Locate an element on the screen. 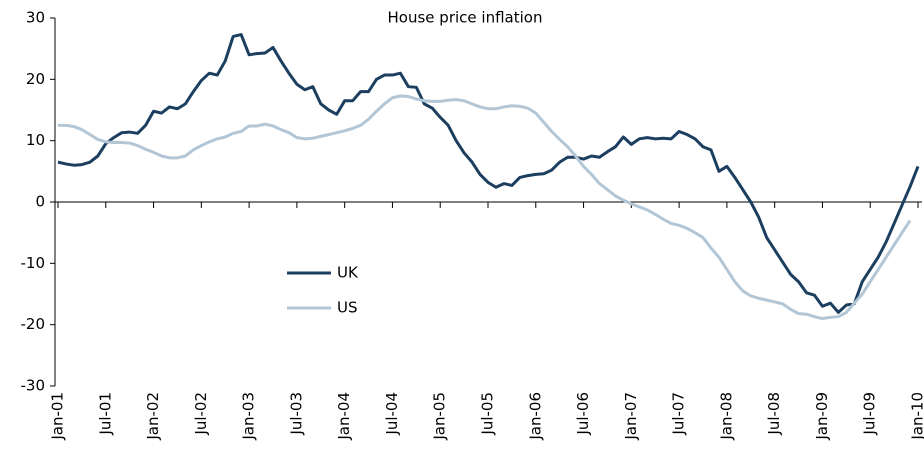  x-tick-label: Jan-05 is located at coordinates (440, 416).